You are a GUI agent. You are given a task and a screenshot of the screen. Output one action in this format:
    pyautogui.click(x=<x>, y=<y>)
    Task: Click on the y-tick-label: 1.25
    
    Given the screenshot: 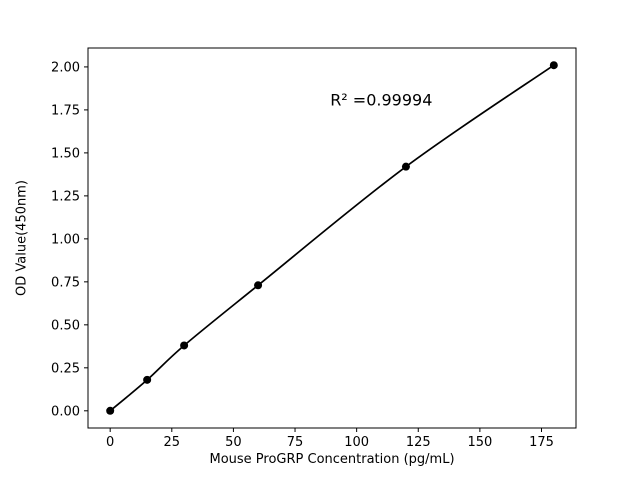 What is the action you would take?
    pyautogui.click(x=65, y=196)
    